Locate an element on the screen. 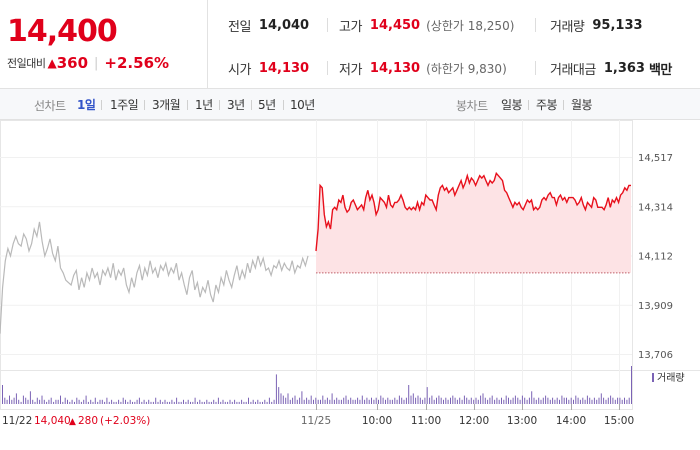 This screenshot has height=450, width=700. tab-weekly-candle: 주봉 is located at coordinates (547, 105).